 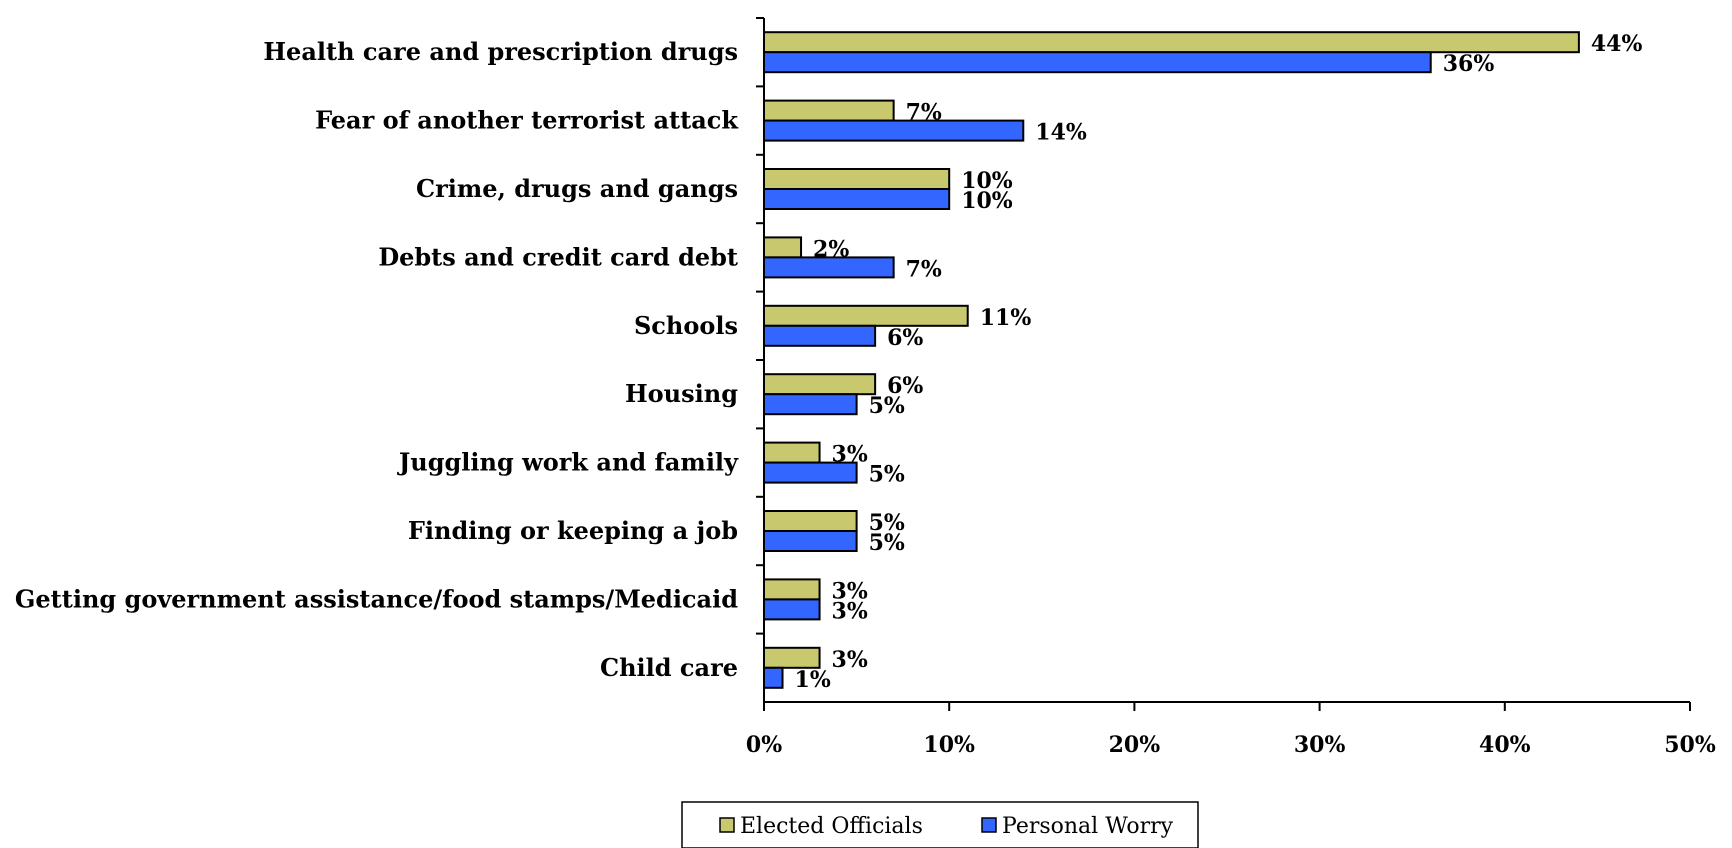 I want to click on x-tick-label: 0%, so click(x=764, y=745).